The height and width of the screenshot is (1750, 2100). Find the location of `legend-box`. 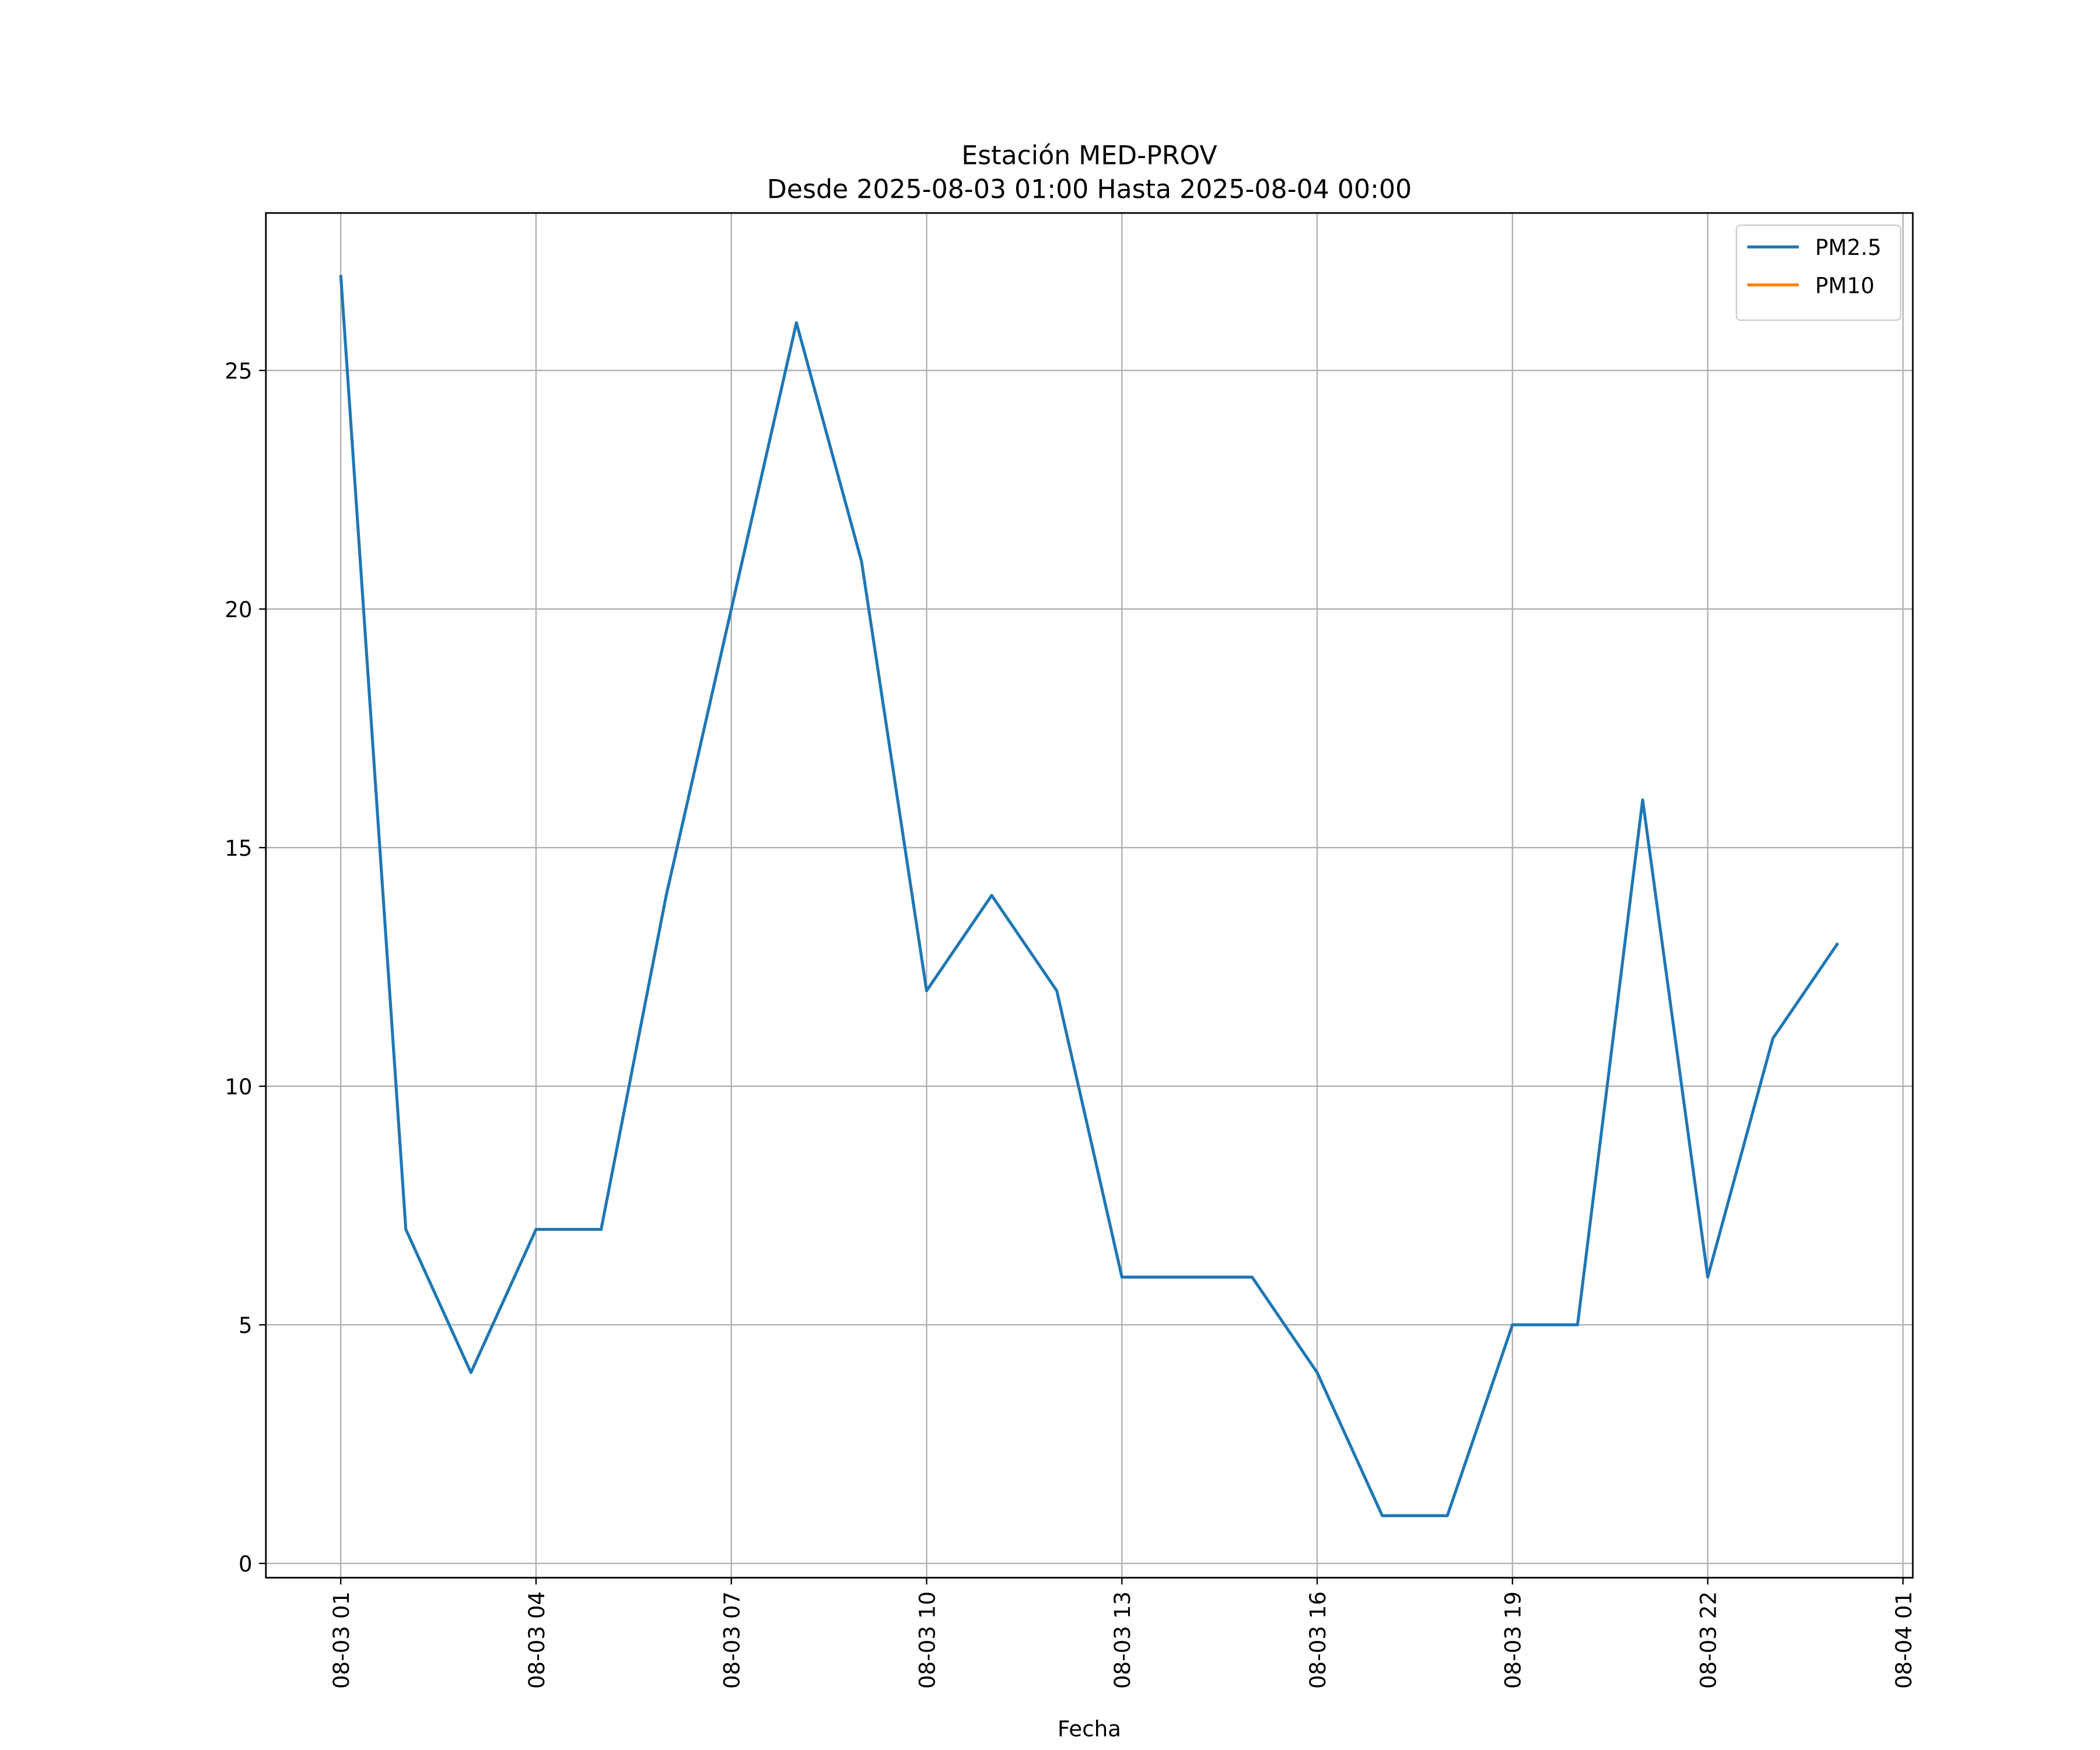

legend-box is located at coordinates (1818, 272).